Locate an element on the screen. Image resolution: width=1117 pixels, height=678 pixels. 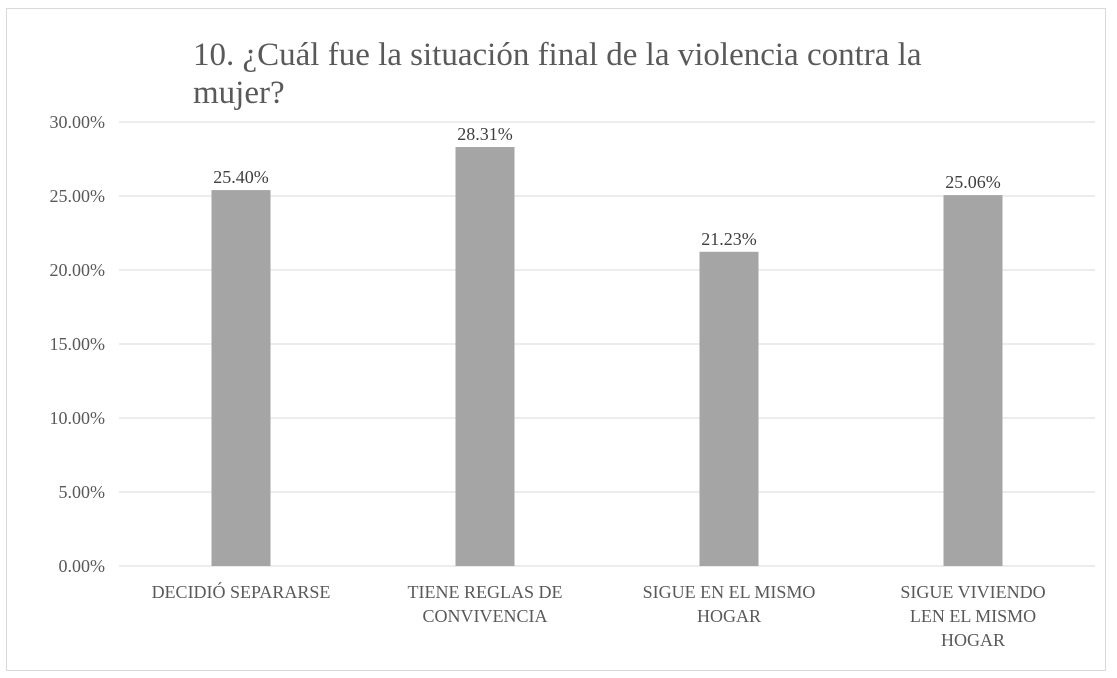
y-tick-label: 20.00% is located at coordinates (78, 270).